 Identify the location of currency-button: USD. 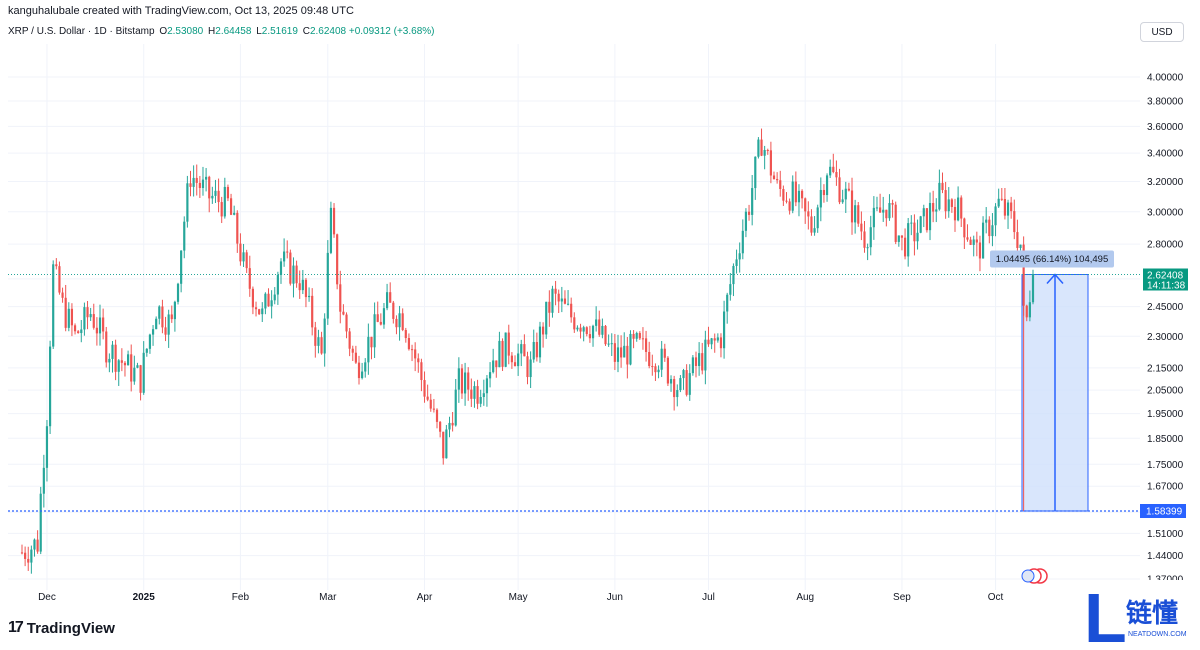
(1162, 32).